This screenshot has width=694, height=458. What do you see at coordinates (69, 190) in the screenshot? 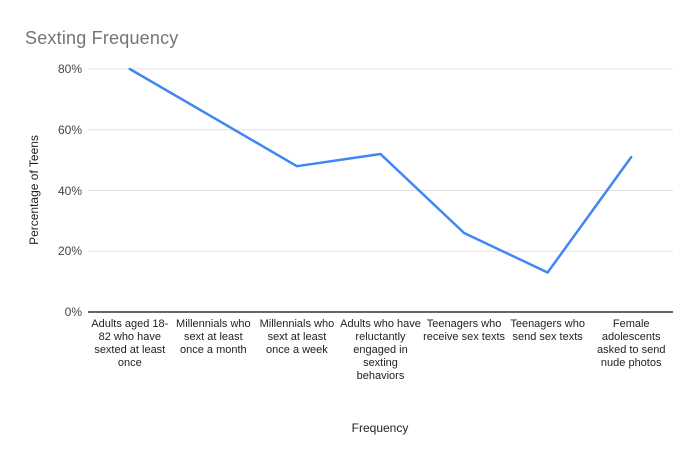
I see `y-tick-label: 40%` at bounding box center [69, 190].